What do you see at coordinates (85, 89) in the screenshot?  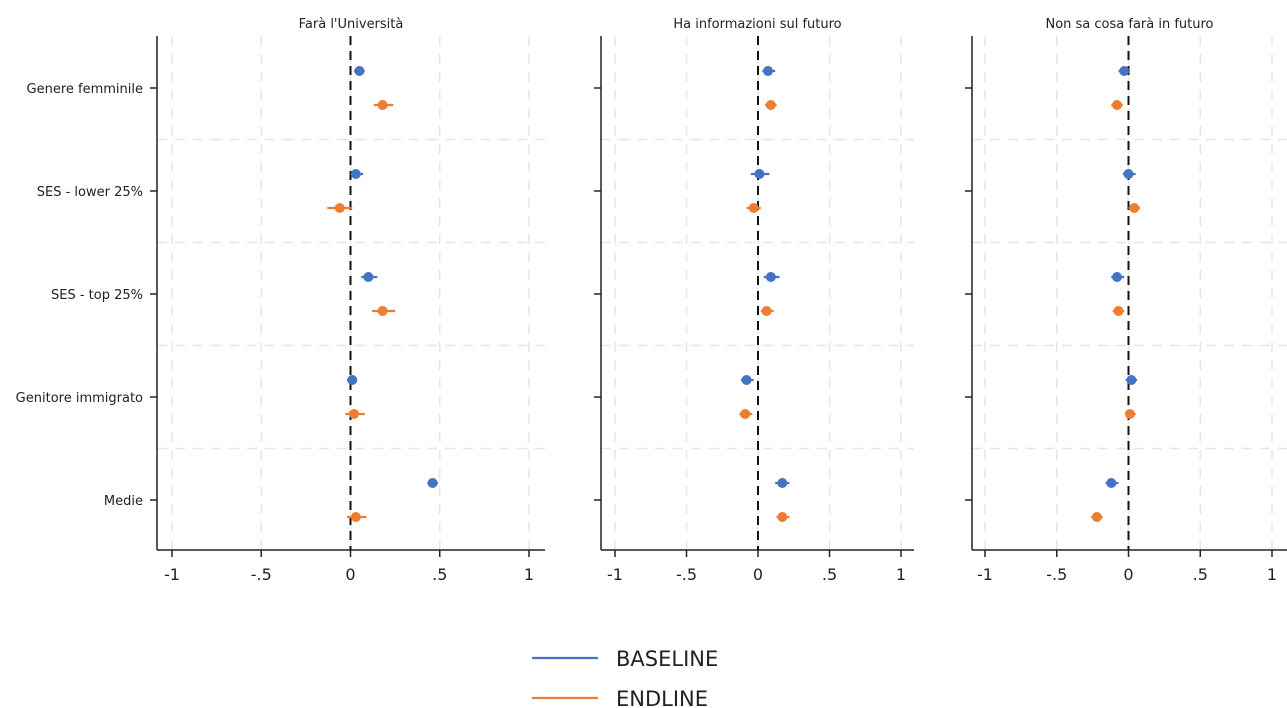 I see `category-label: Genere femminile` at bounding box center [85, 89].